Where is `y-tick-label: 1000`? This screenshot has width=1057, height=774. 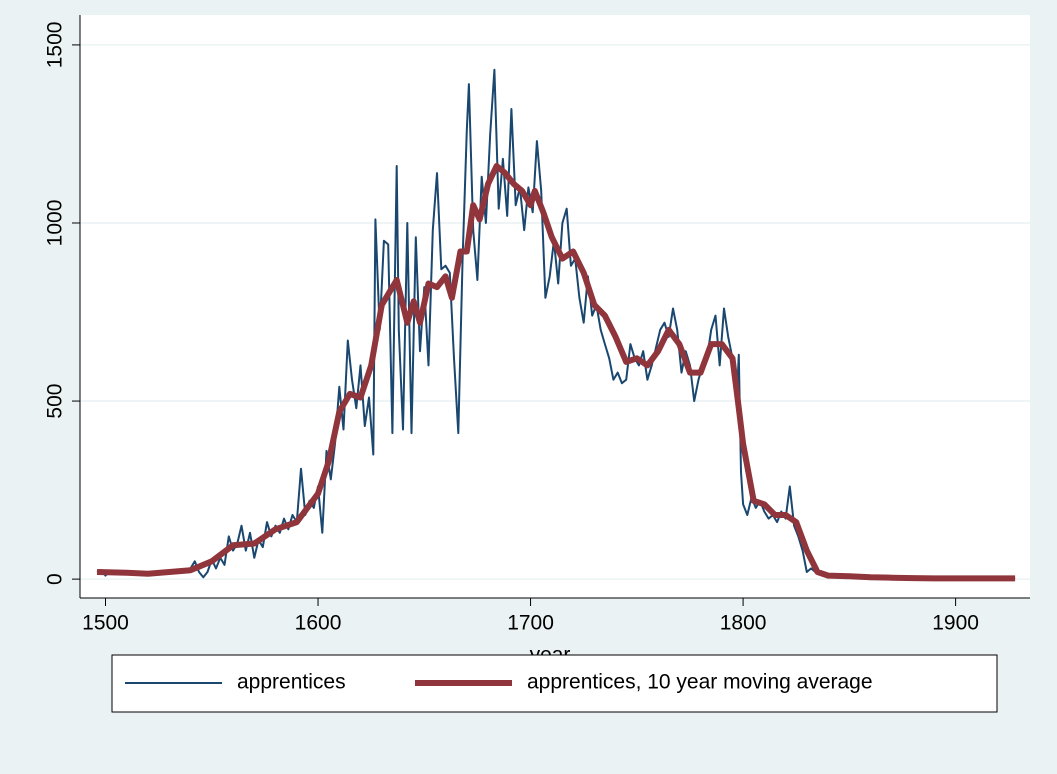
y-tick-label: 1000 is located at coordinates (55, 223).